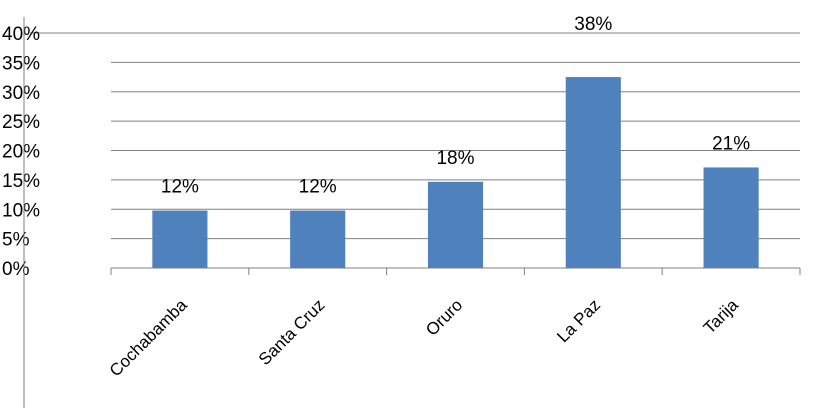 This screenshot has width=817, height=420. Describe the element at coordinates (318, 239) in the screenshot. I see `bar-santa-cruz` at that location.